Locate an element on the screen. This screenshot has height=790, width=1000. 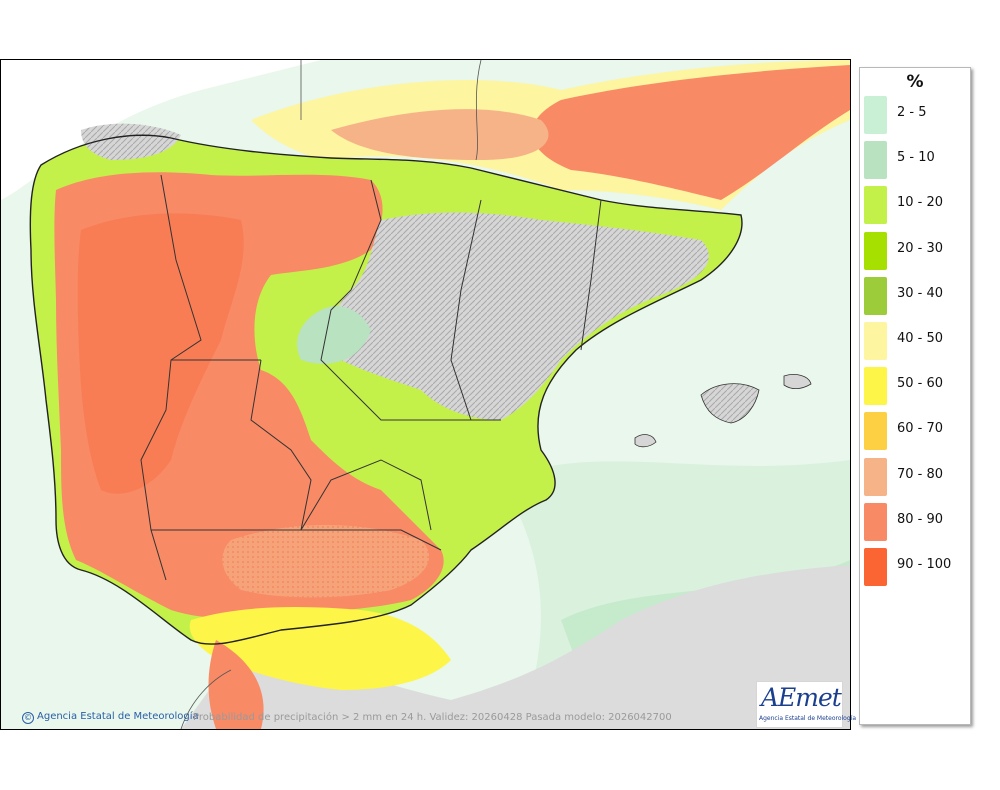
central-system-green-area is located at coordinates (334, 335).